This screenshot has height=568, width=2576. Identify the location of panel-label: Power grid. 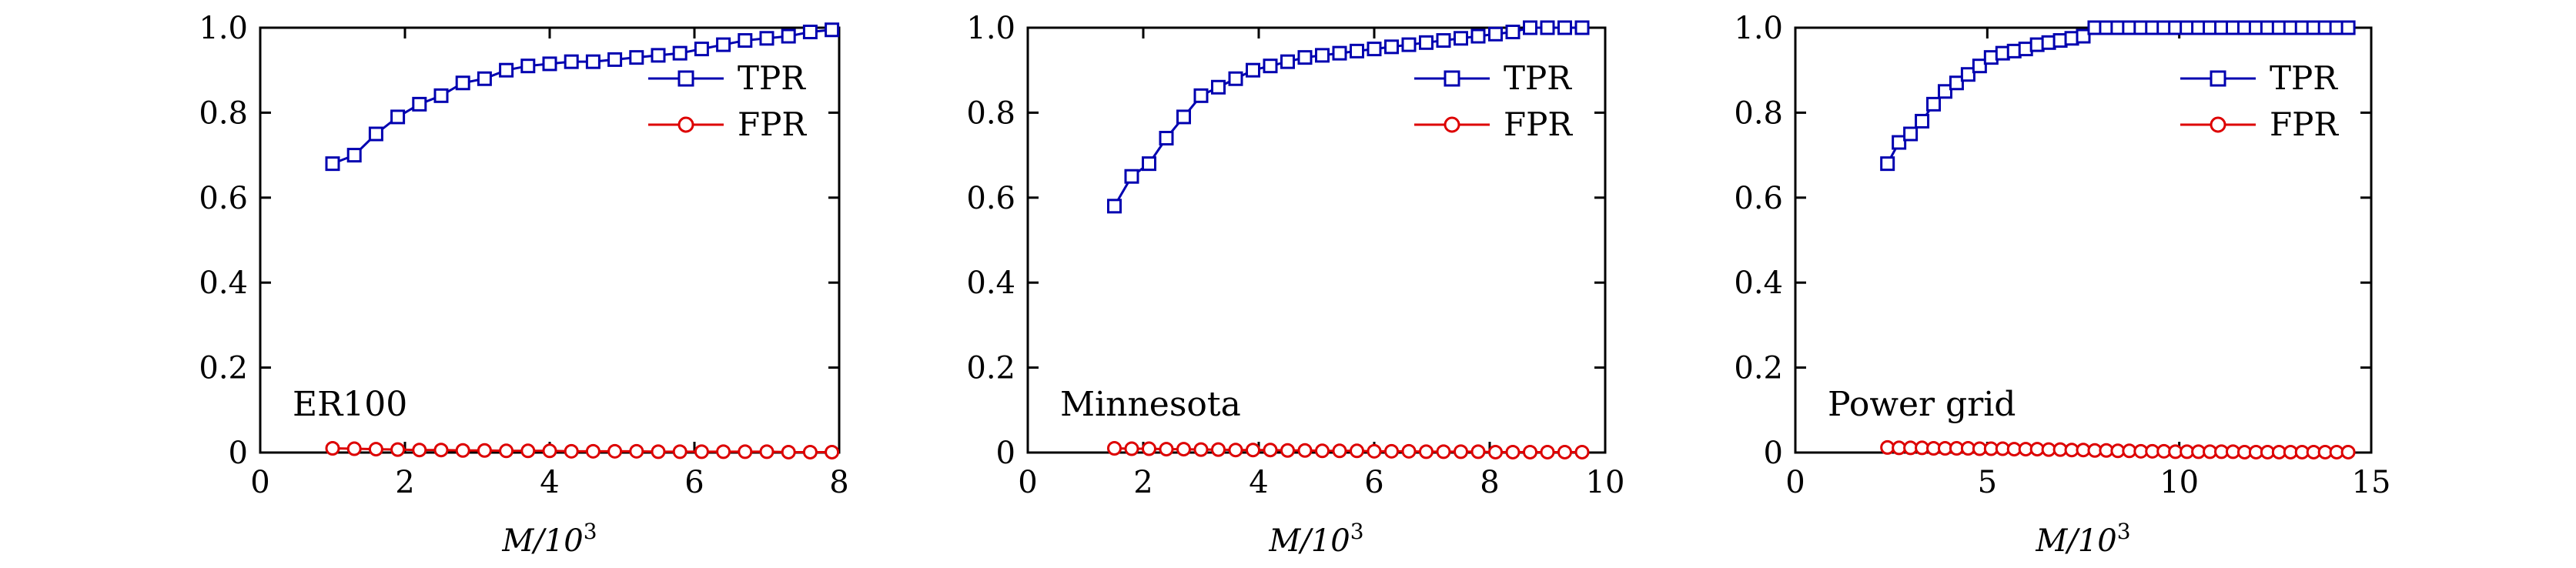
(1922, 404).